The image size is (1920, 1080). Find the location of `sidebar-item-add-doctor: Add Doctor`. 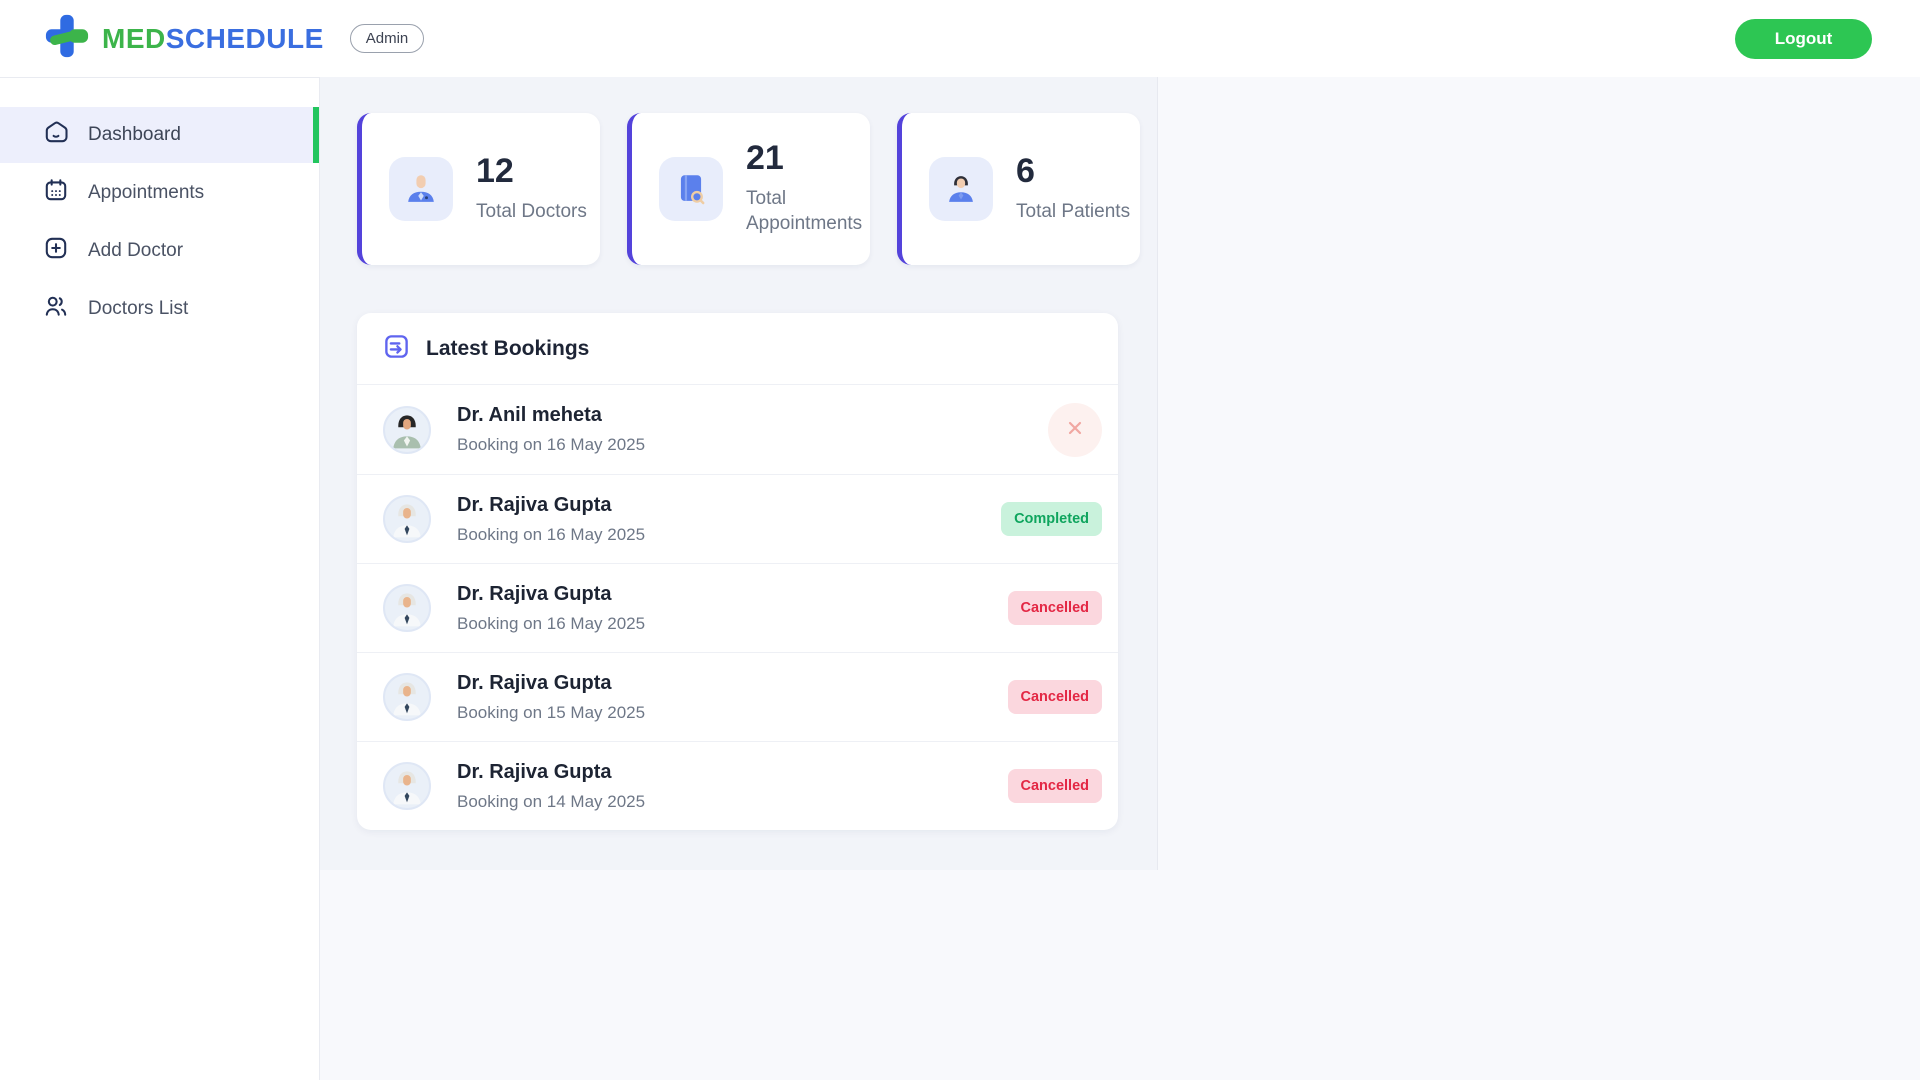

sidebar-item-add-doctor: Add Doctor is located at coordinates (159, 251).